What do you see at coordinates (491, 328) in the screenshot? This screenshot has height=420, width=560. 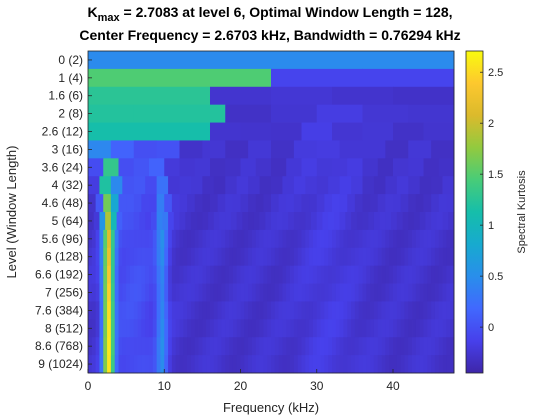 I see `colorbar-tick-label: 0` at bounding box center [491, 328].